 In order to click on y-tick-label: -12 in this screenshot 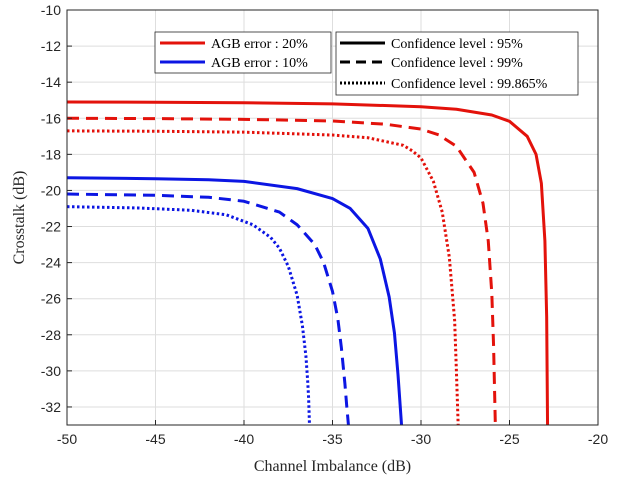, I will do `click(51, 46)`.